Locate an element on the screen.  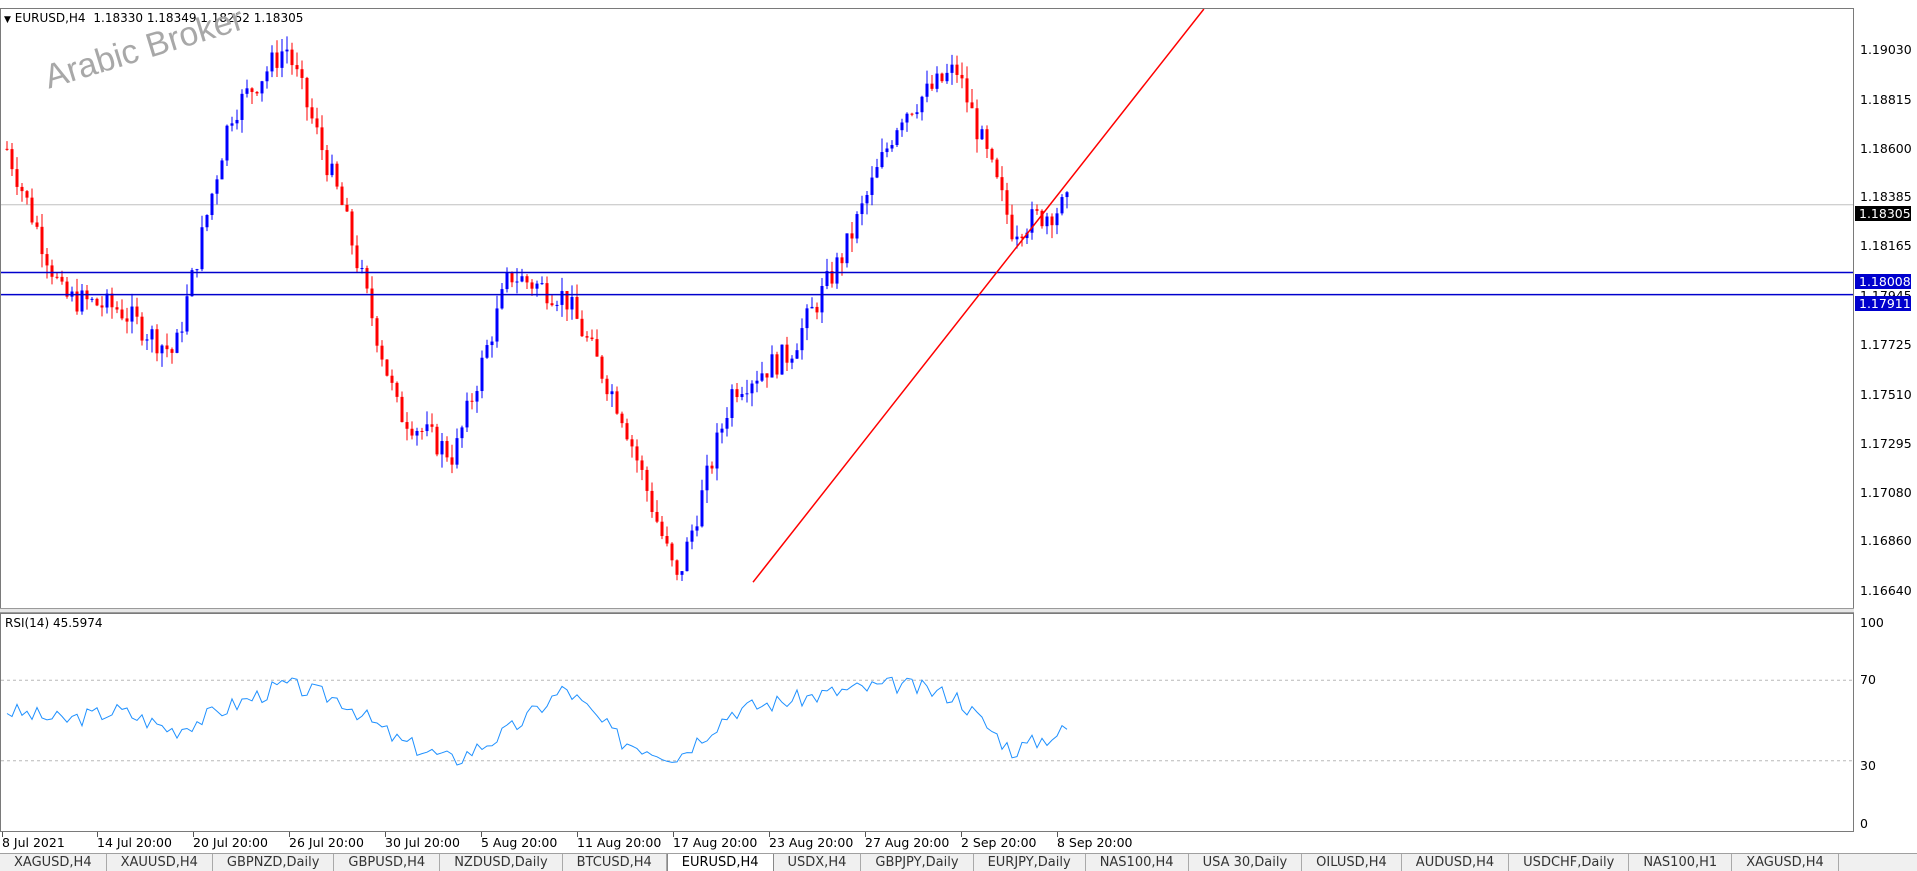
tab-usdx-h4: USDX,H4 is located at coordinates (818, 862).